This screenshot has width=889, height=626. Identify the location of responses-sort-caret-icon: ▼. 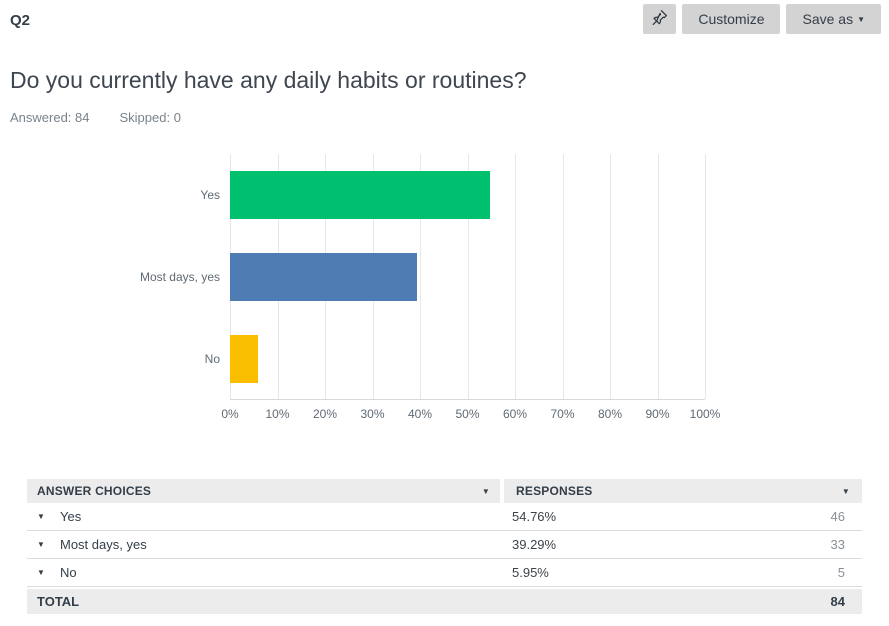
(845, 491).